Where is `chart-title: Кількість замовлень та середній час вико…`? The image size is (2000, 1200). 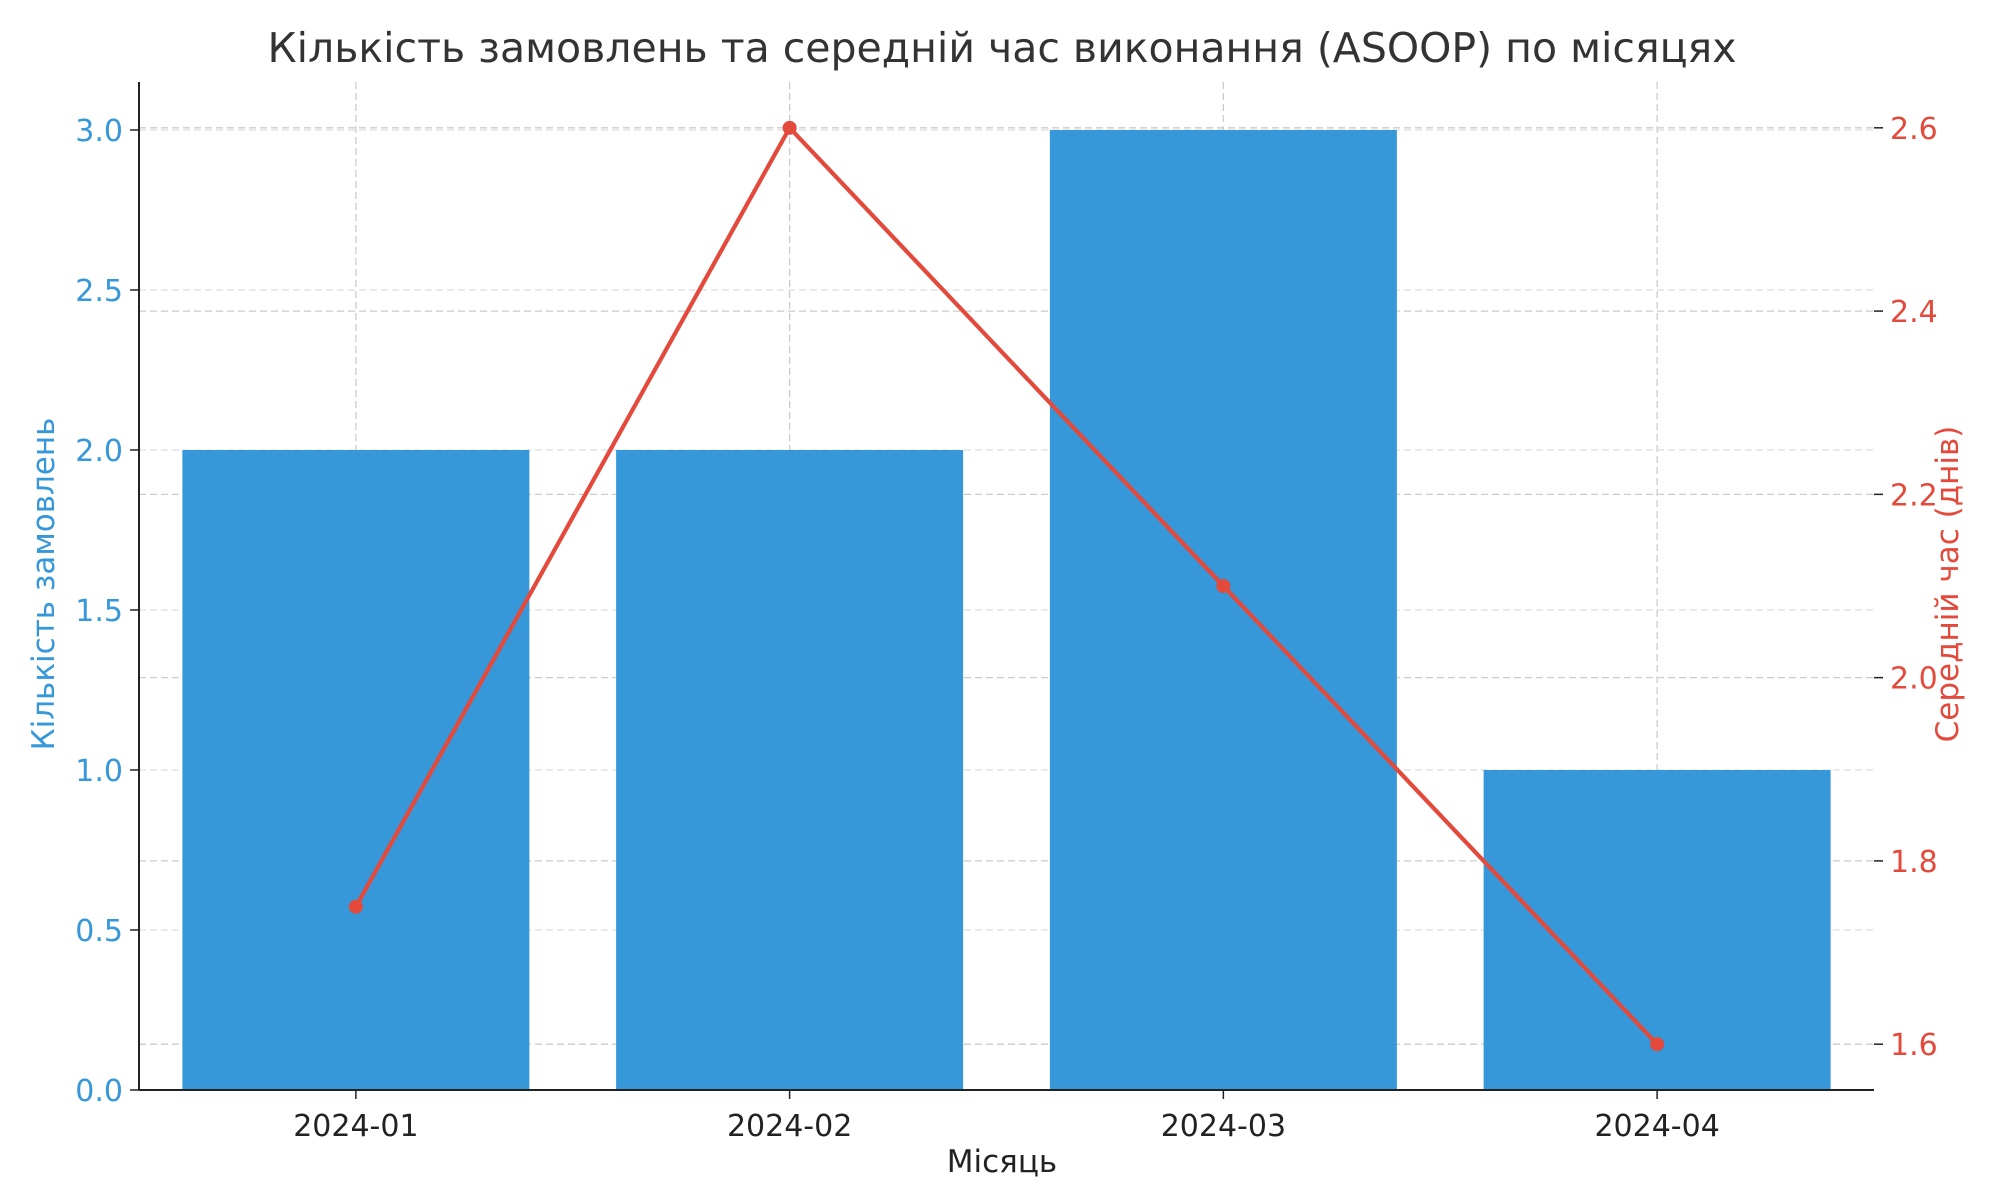 chart-title: Кількість замовлень та середній час вико… is located at coordinates (1002, 48).